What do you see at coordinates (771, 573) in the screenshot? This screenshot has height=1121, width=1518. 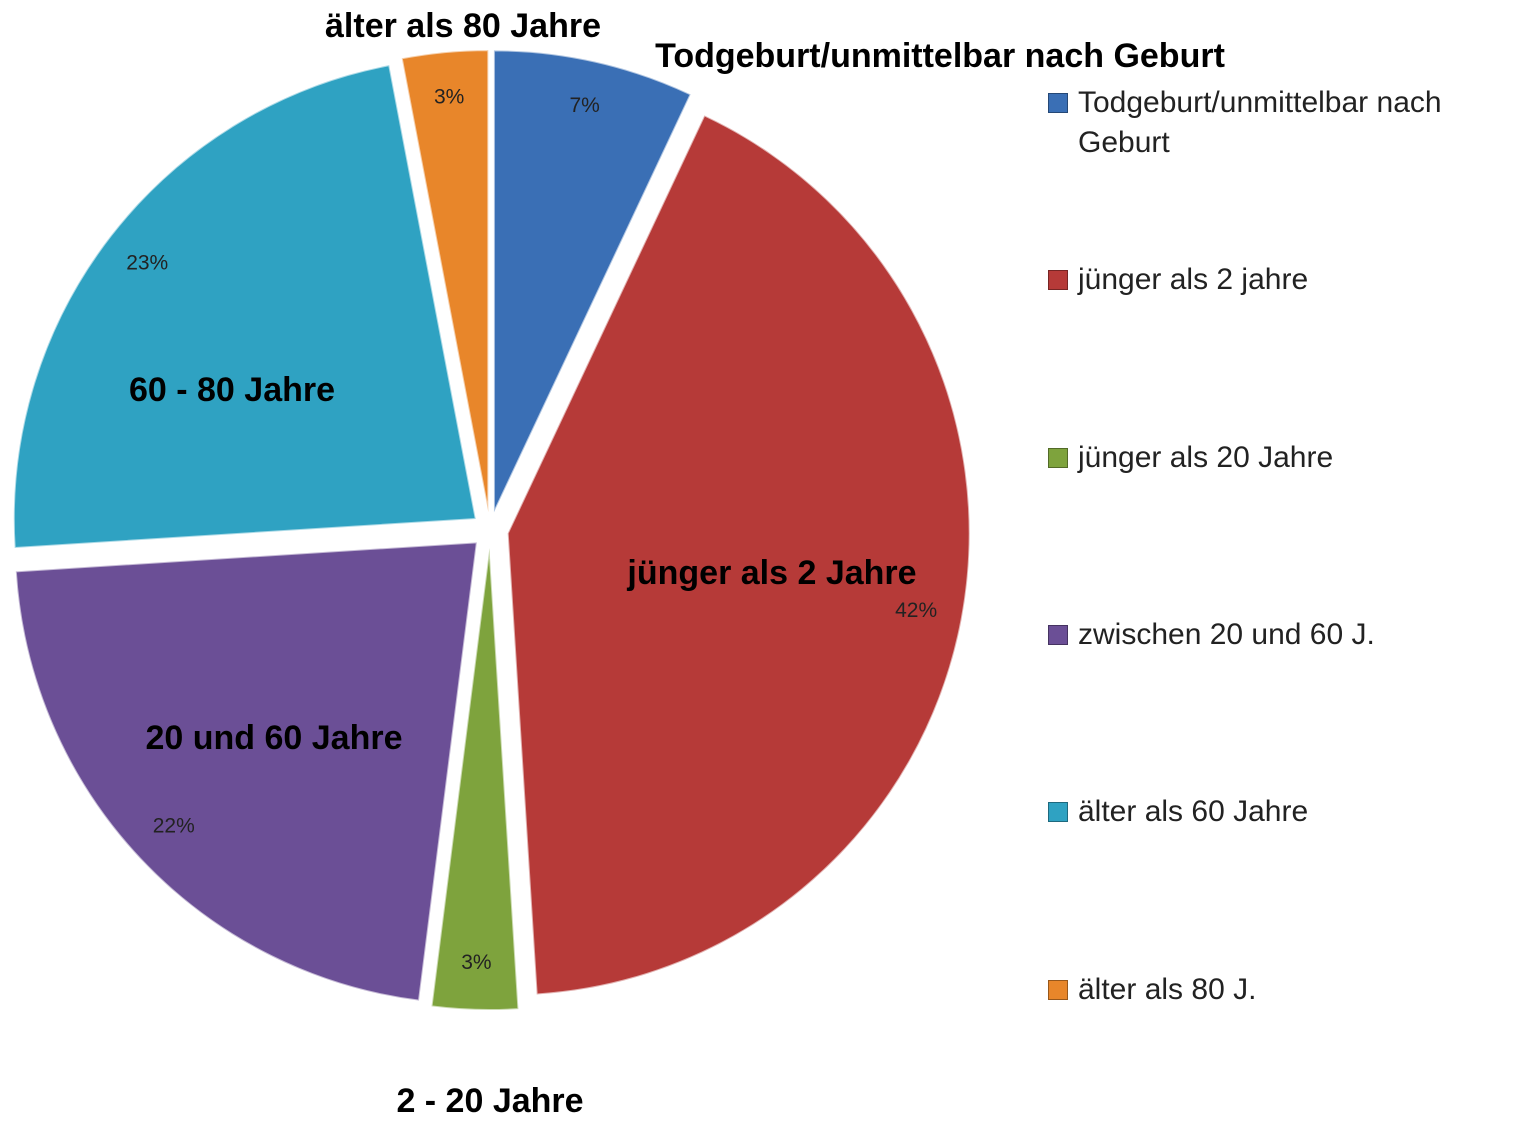 I see `annotation: jünger als 2 Jahre` at bounding box center [771, 573].